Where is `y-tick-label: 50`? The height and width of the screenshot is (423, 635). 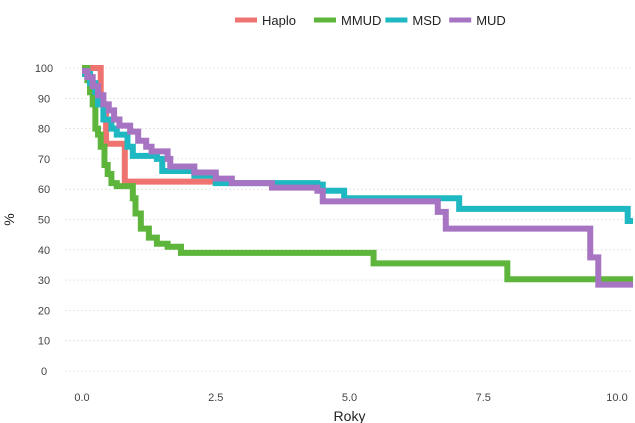
y-tick-label: 50 is located at coordinates (44, 221).